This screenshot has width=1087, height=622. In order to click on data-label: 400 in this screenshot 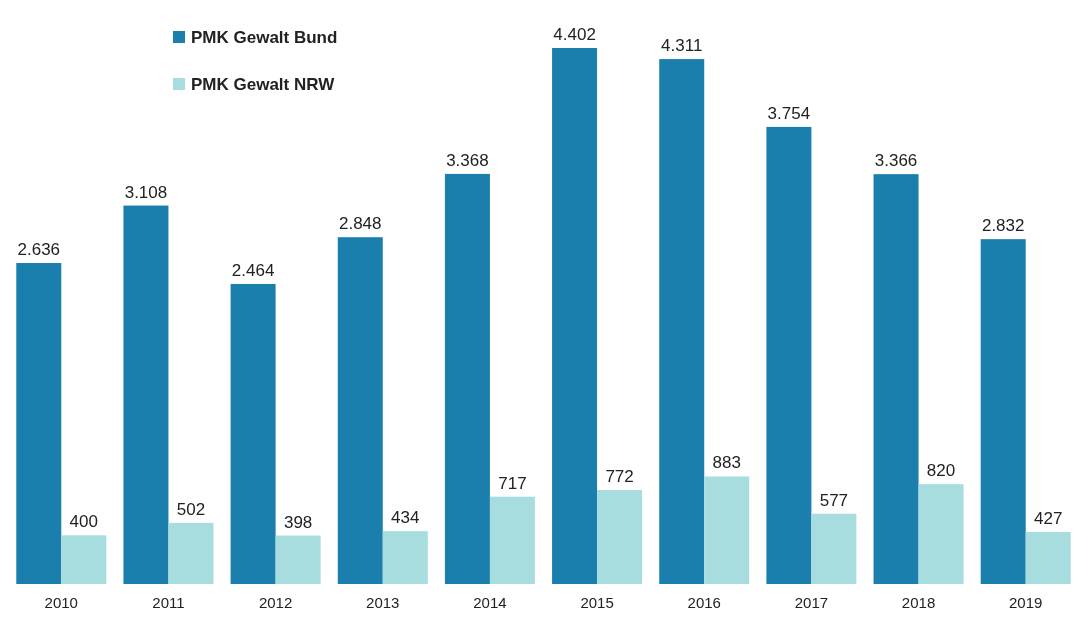, I will do `click(83, 522)`.